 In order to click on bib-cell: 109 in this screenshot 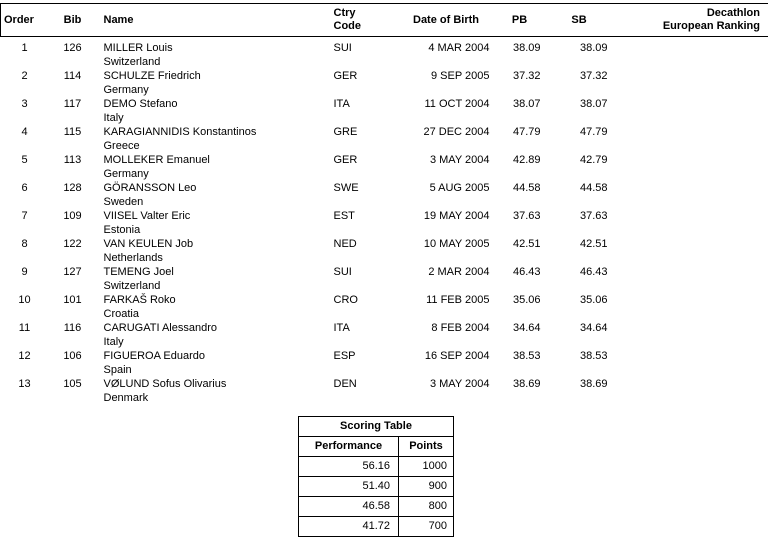, I will do `click(72, 216)`.